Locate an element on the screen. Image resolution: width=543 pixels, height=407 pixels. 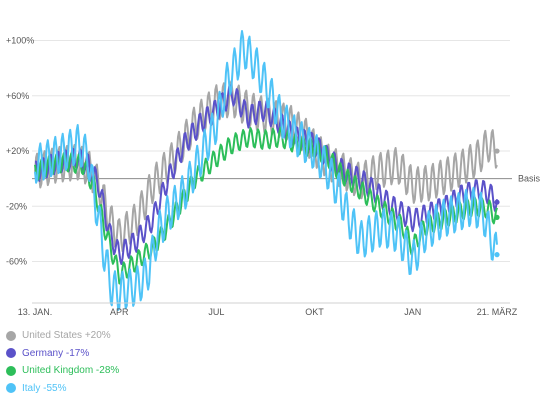
y-tick-label: -20% is located at coordinates (16, 206).